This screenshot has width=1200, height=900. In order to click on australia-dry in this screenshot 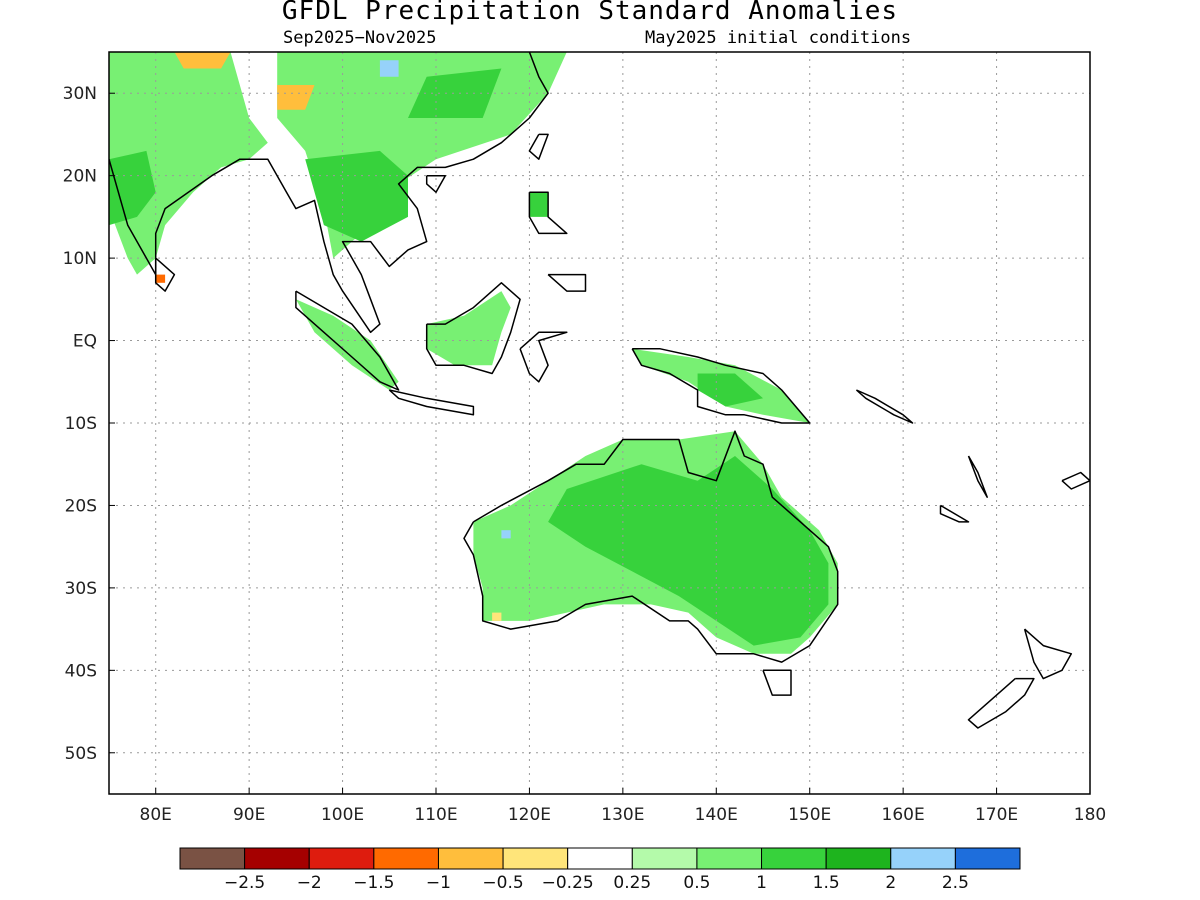, I will do `click(497, 616)`.